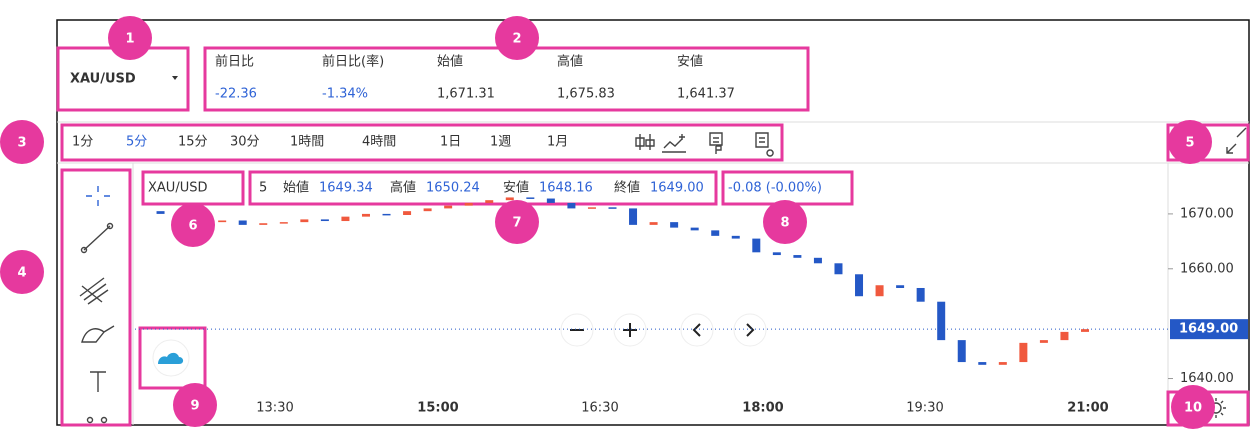 This screenshot has width=1257, height=430. Describe the element at coordinates (1207, 213) in the screenshot. I see `price-tick-label: 1670.00` at that location.